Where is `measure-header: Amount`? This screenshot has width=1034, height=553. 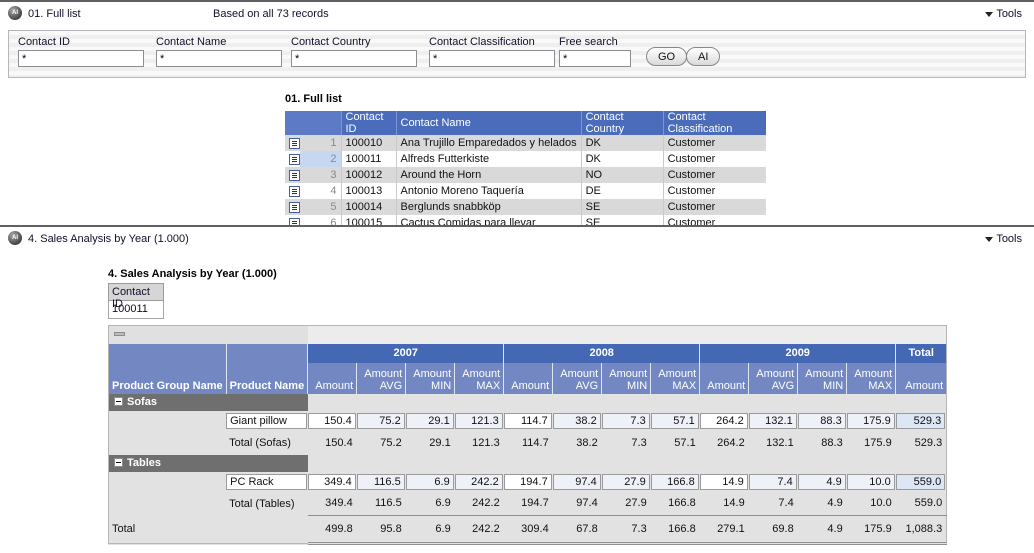
measure-header: Amount is located at coordinates (528, 378).